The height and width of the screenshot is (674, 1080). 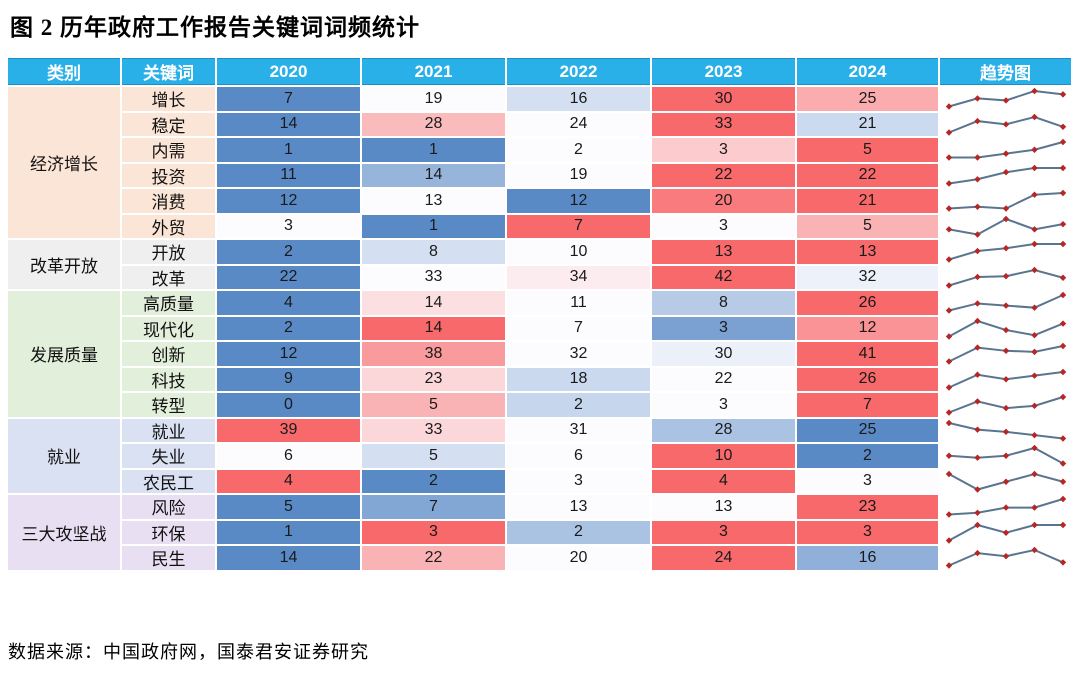 What do you see at coordinates (433, 201) in the screenshot?
I see `value-cell: 13` at bounding box center [433, 201].